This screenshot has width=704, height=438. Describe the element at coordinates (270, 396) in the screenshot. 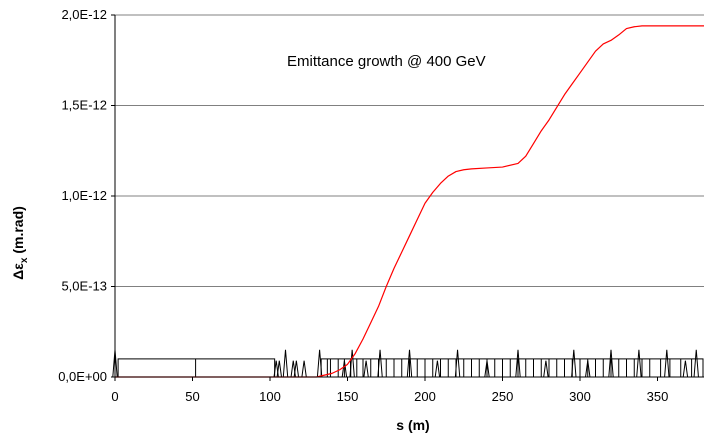

I see `x-tick-label-2: 100` at that location.